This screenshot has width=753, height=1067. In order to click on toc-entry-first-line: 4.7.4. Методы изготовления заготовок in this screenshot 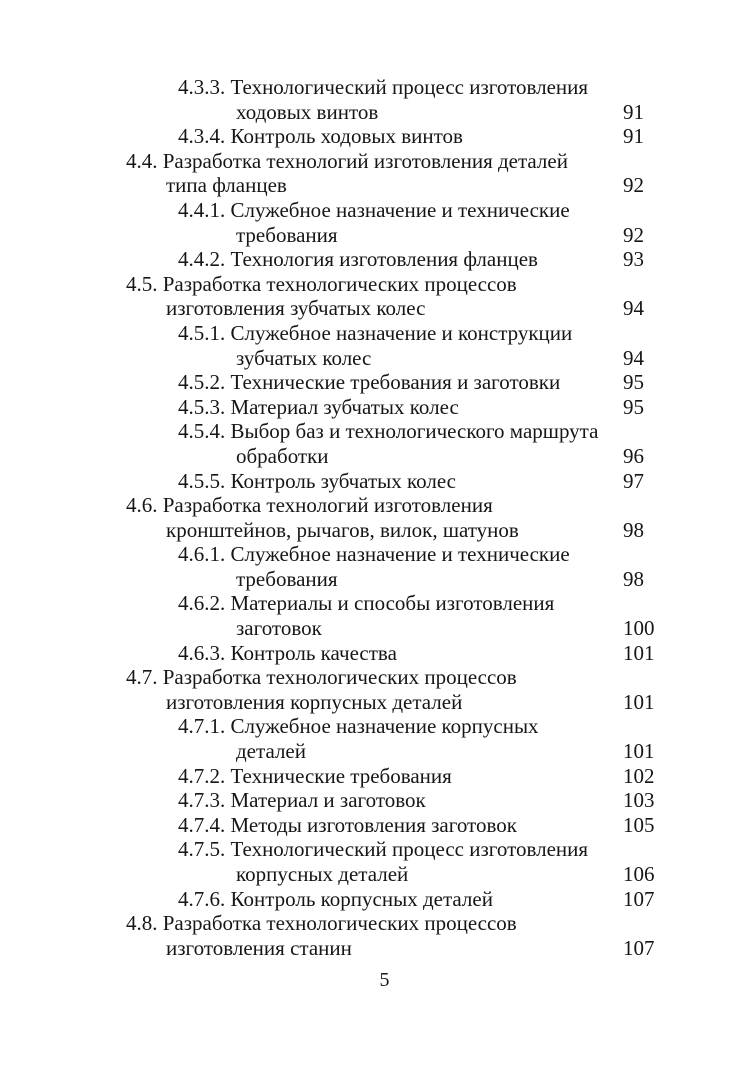, I will do `click(376, 825)`.